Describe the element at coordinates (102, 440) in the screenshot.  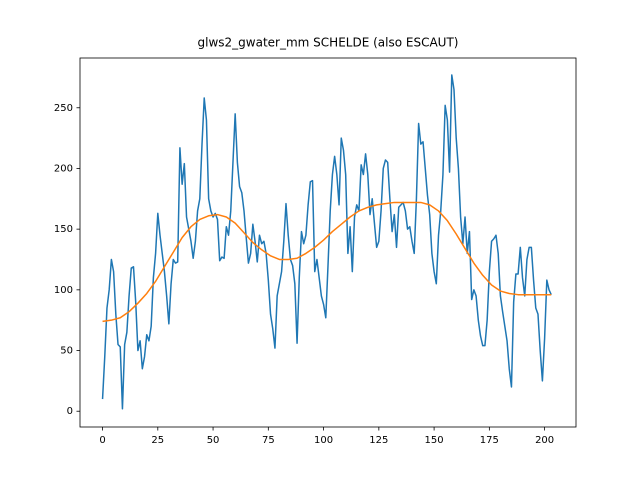
I see `x-tick-label: 0` at that location.